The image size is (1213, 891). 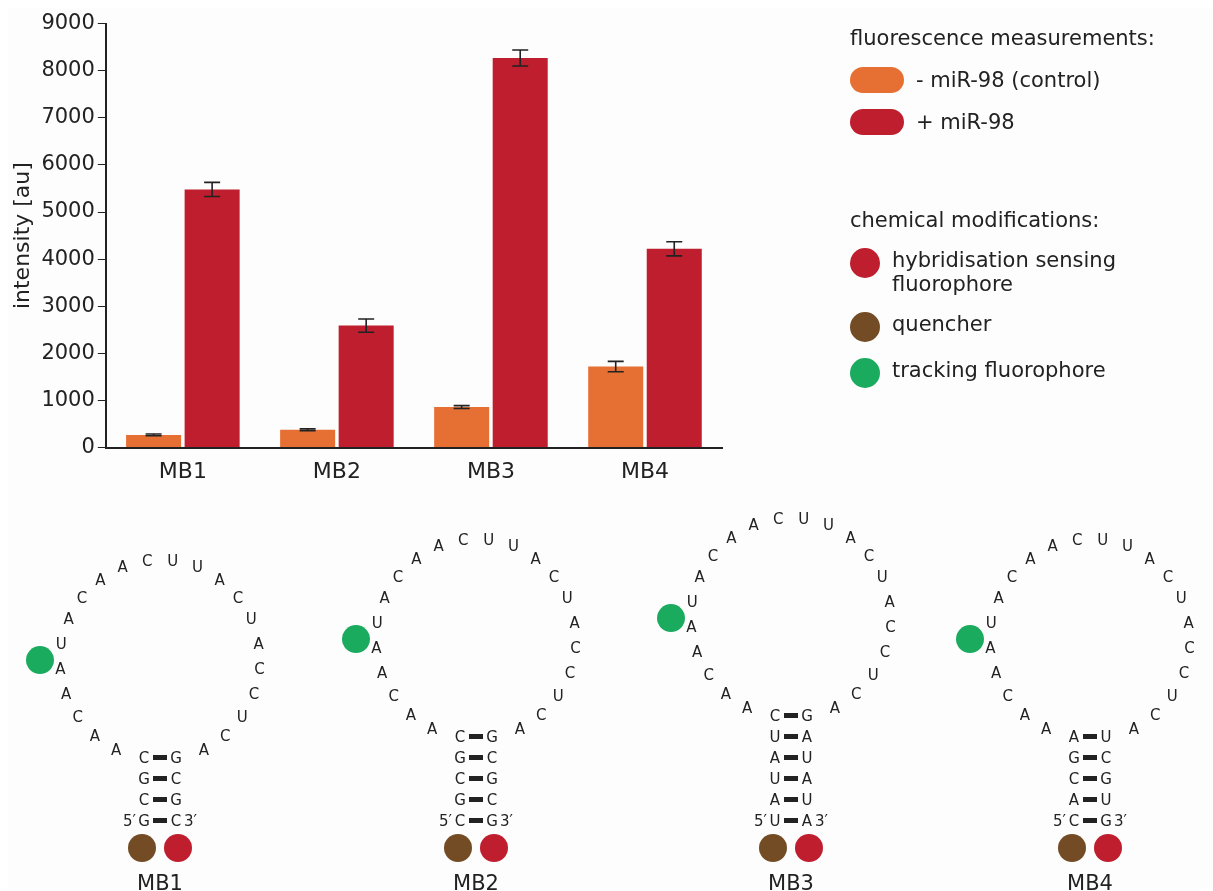 I want to click on y-tick-label: 7000, so click(x=68, y=116).